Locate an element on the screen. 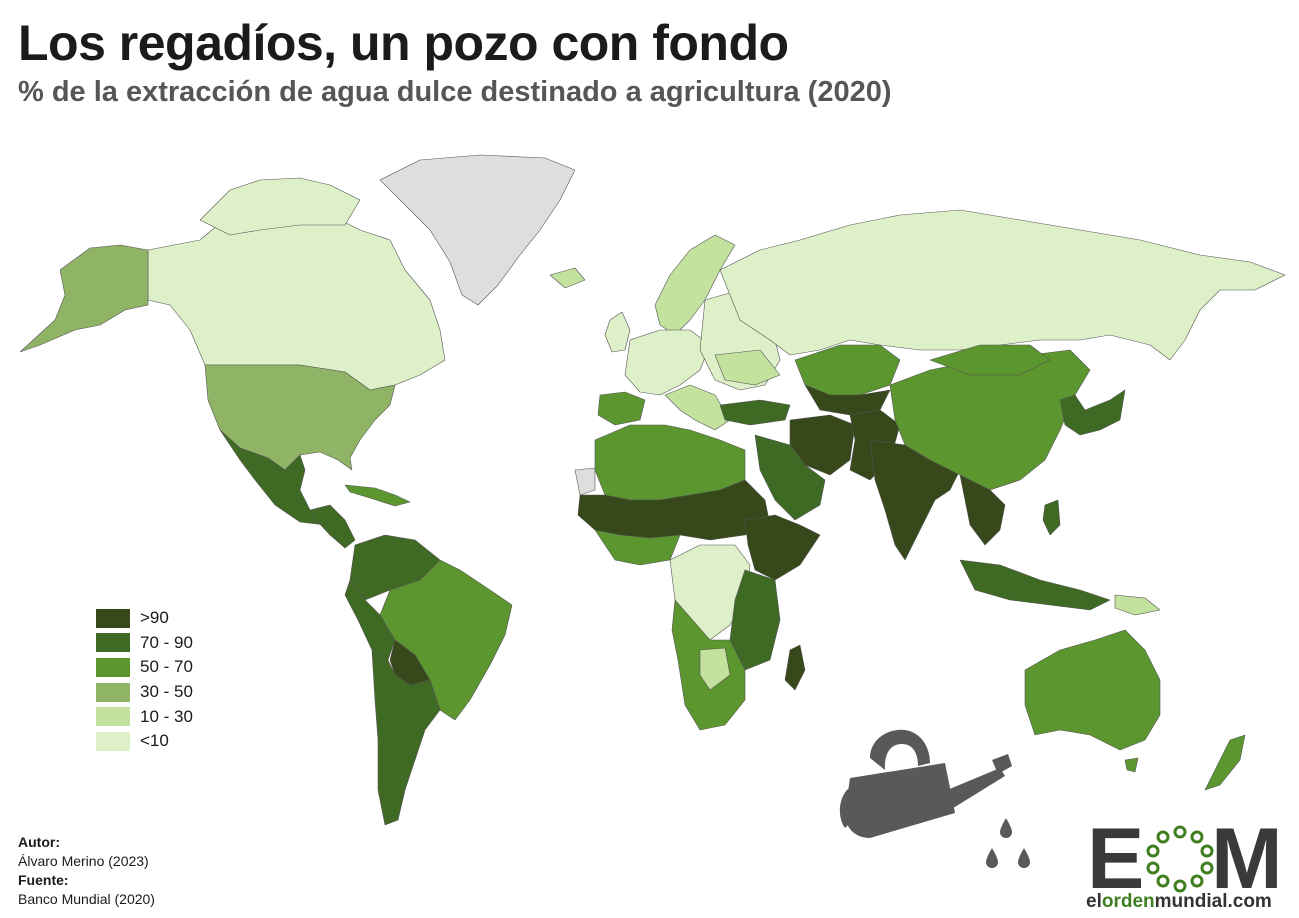 The height and width of the screenshot is (918, 1299). canada-region is located at coordinates (296, 297).